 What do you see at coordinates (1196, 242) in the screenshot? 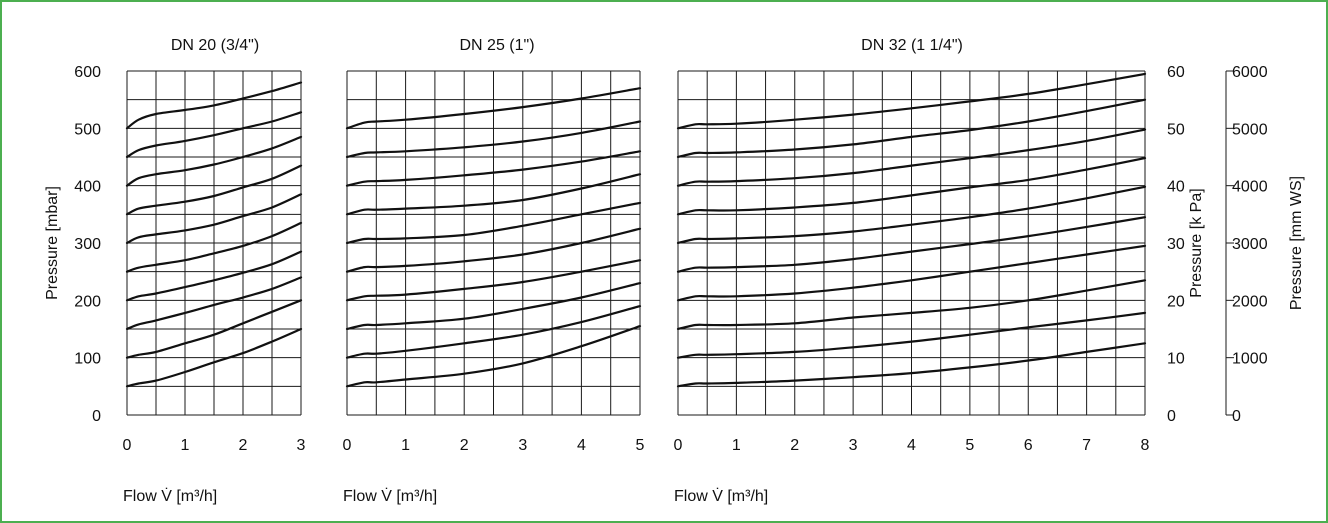
I see `y-right-kpa-axis-label: Pressure [k Pa]` at bounding box center [1196, 242].